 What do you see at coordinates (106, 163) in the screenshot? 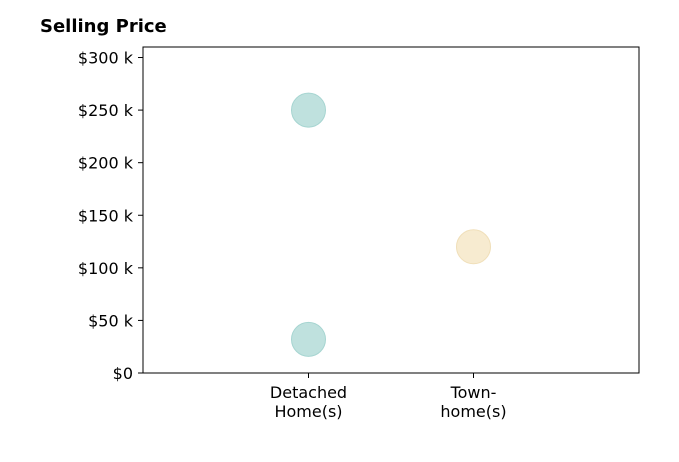
I see `y-tick-label: $200 k` at bounding box center [106, 163].